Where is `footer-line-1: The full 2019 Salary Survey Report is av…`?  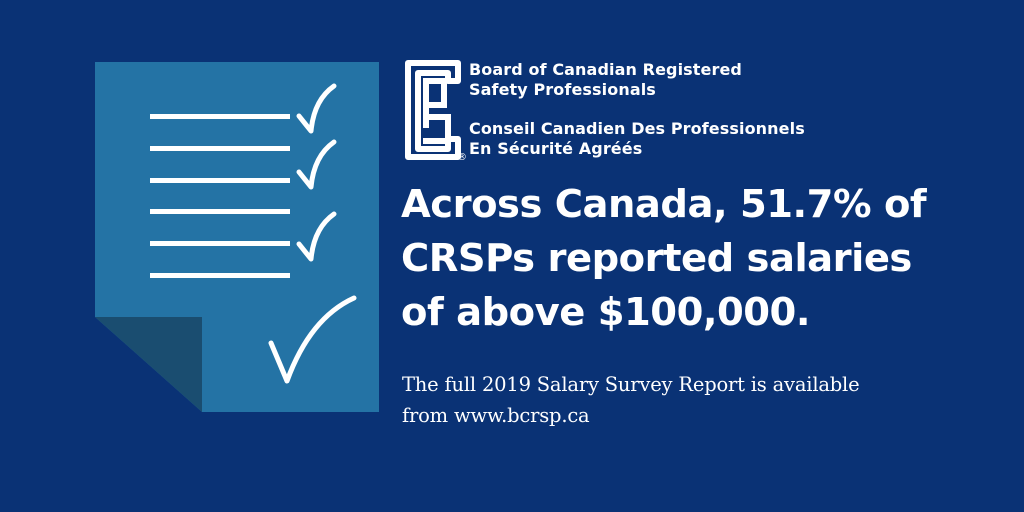
footer-line-1: The full 2019 Salary Survey Report is av… is located at coordinates (631, 384).